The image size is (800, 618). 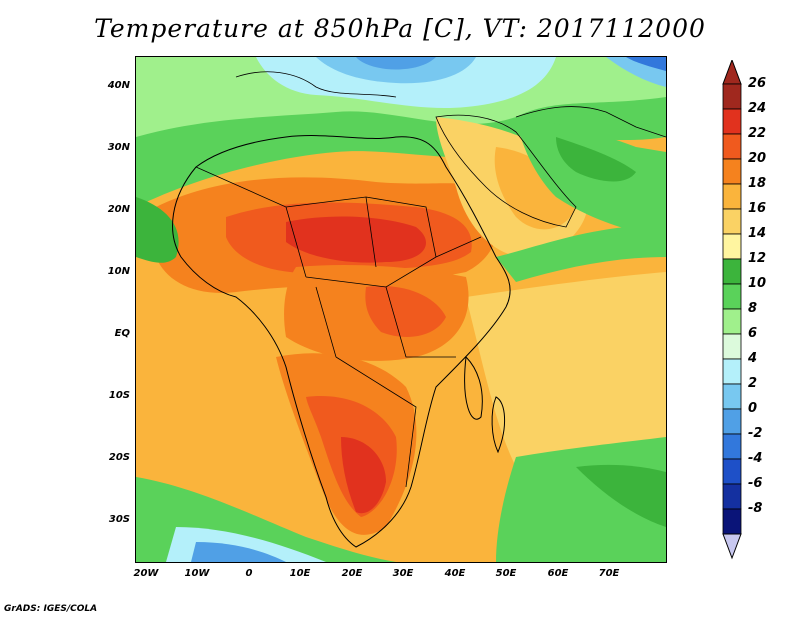 I want to click on colorbar-label: 0, so click(x=753, y=408).